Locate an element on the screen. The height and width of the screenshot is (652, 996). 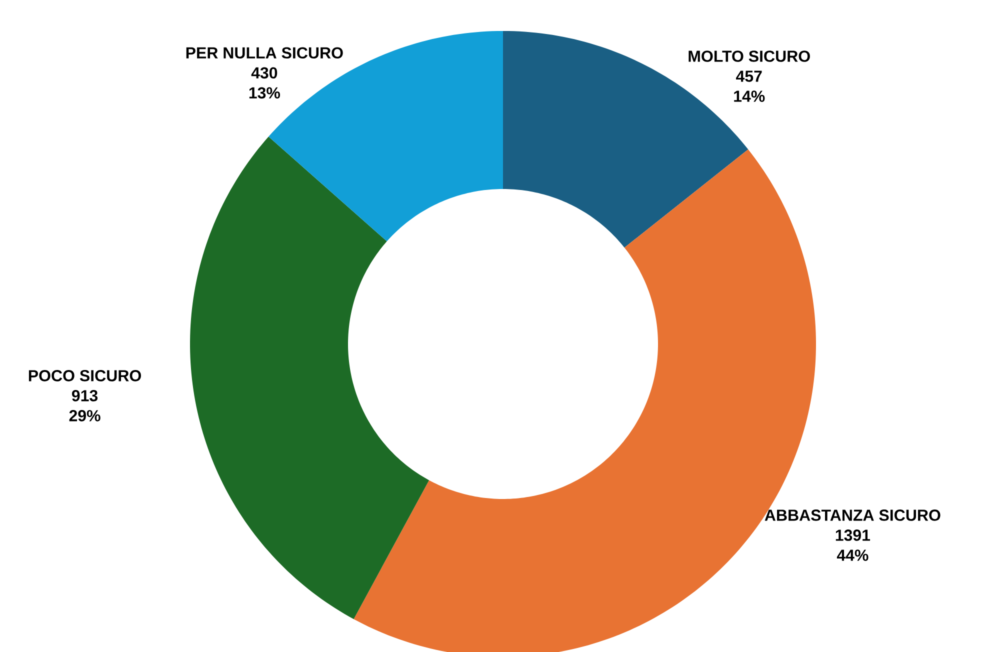
data-label: 457 is located at coordinates (749, 76).